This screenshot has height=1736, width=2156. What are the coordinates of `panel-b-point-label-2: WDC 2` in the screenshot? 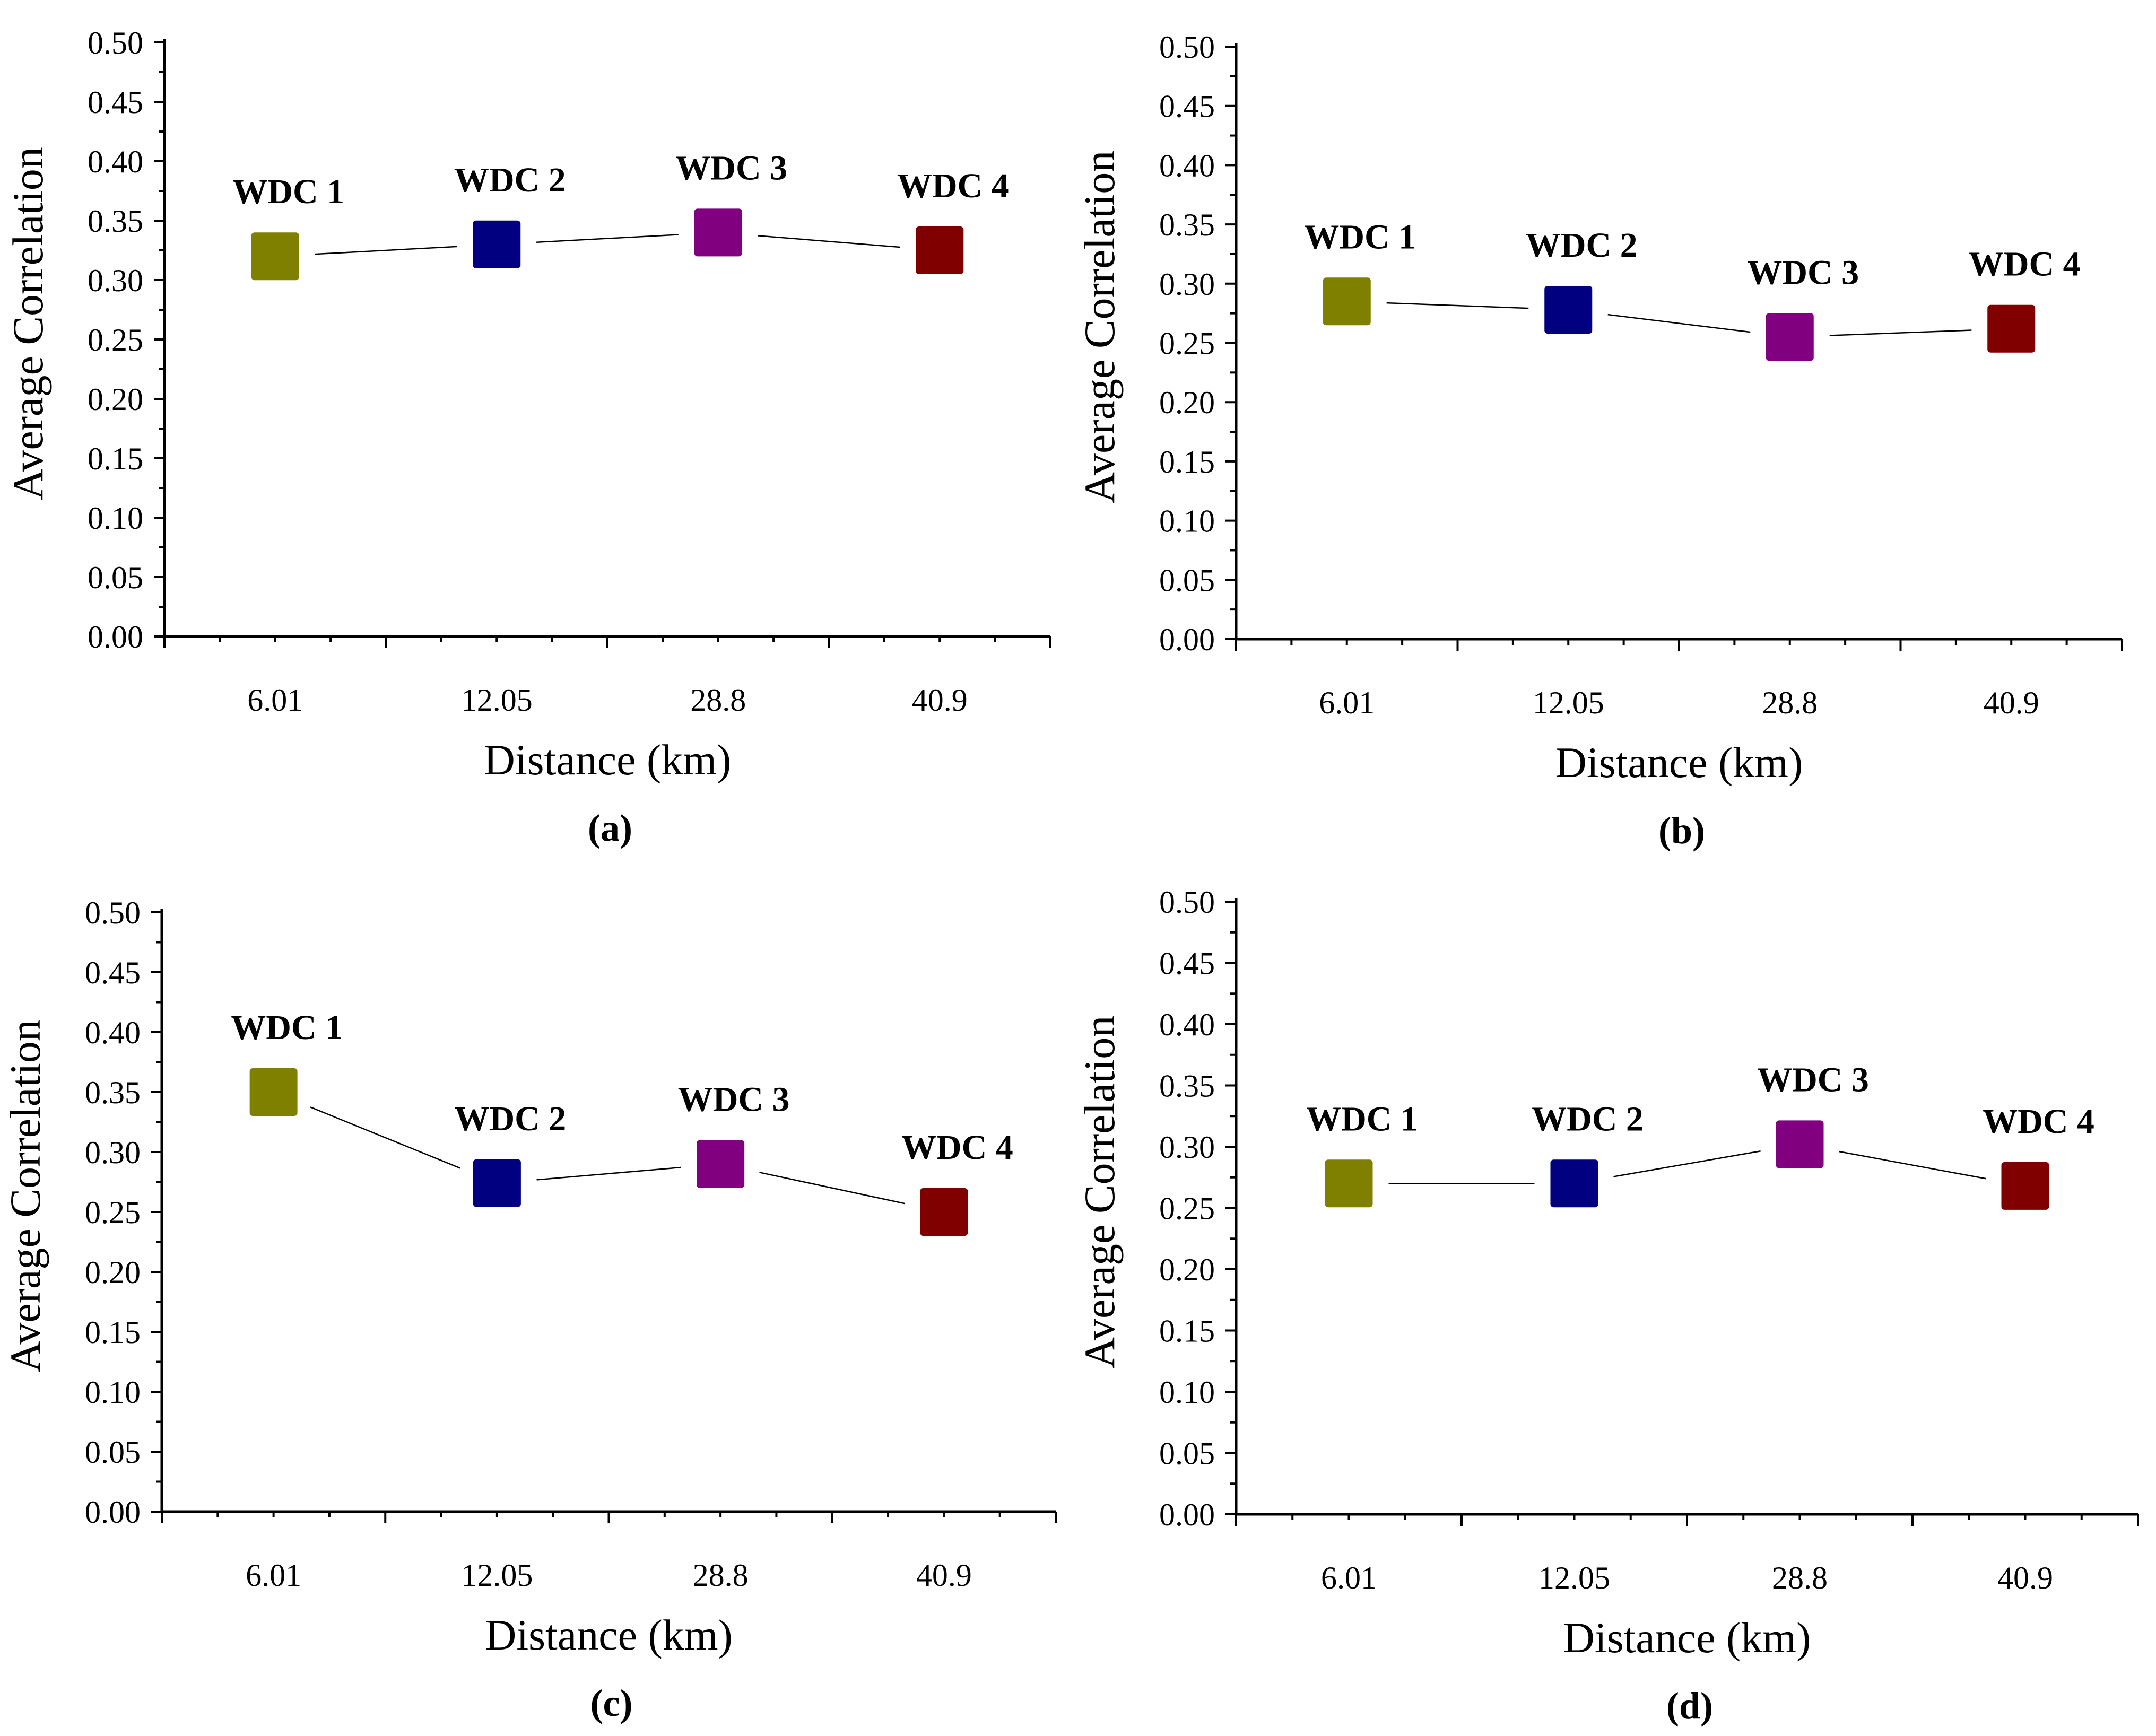 It's located at (1582, 245).